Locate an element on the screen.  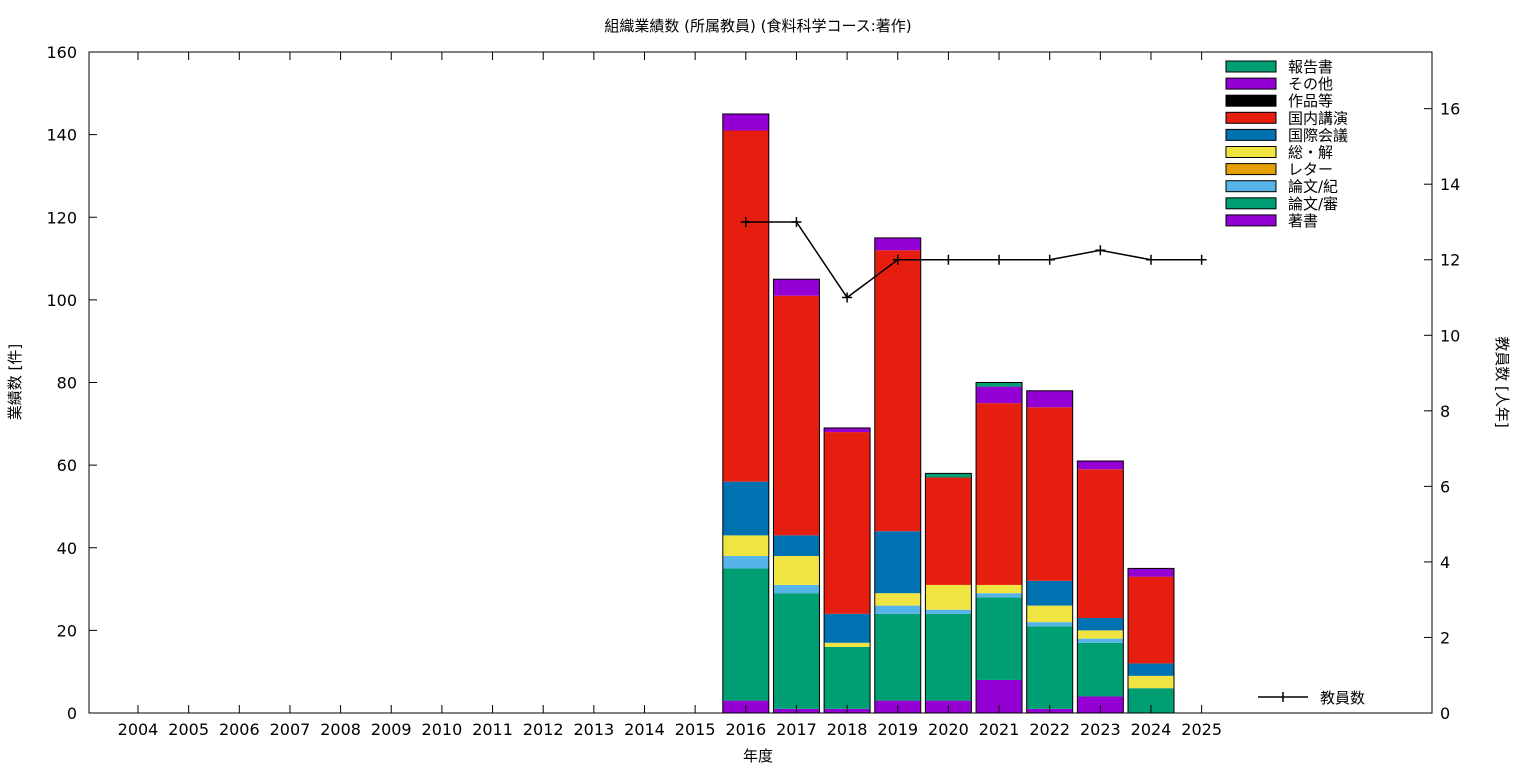
x-tick-label-2010: 2010 is located at coordinates (442, 729).